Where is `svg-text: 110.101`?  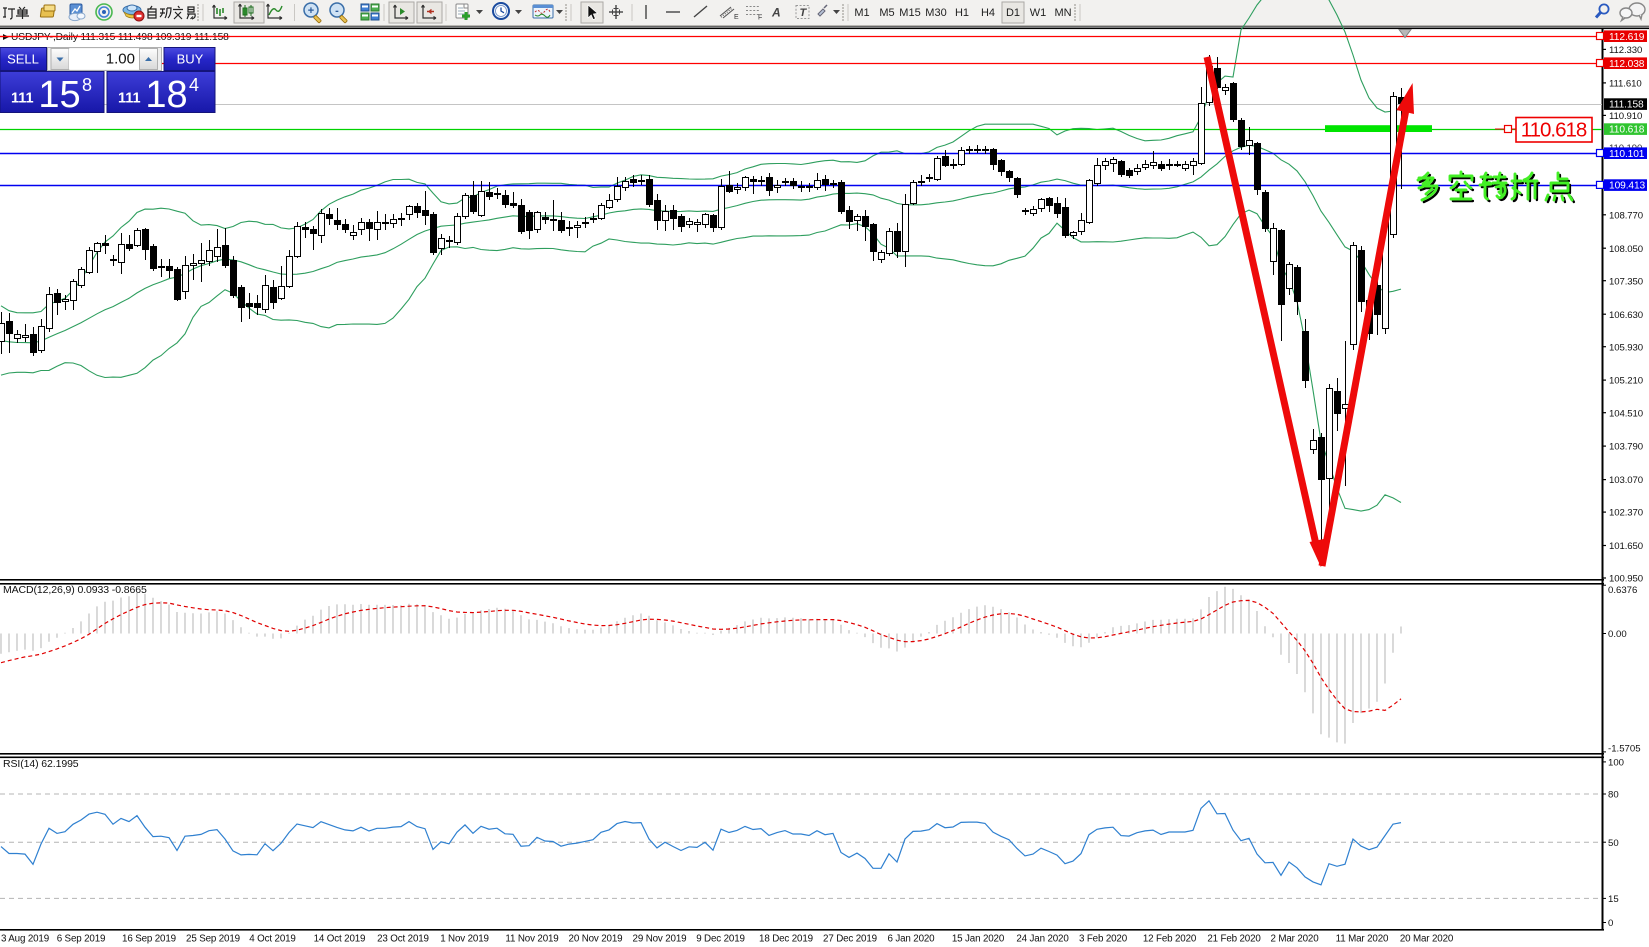 svg-text: 110.101 is located at coordinates (1627, 154).